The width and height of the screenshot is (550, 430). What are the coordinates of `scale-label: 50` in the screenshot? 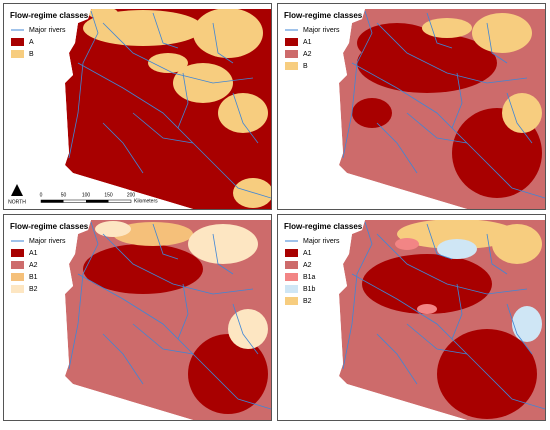 It's located at (64, 195).